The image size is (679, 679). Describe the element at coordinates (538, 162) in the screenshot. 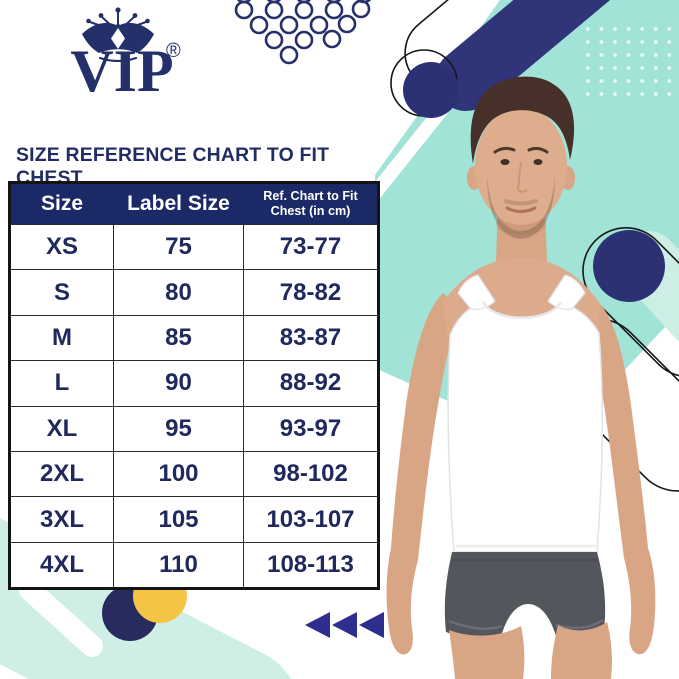

I see `model-right-eye` at that location.